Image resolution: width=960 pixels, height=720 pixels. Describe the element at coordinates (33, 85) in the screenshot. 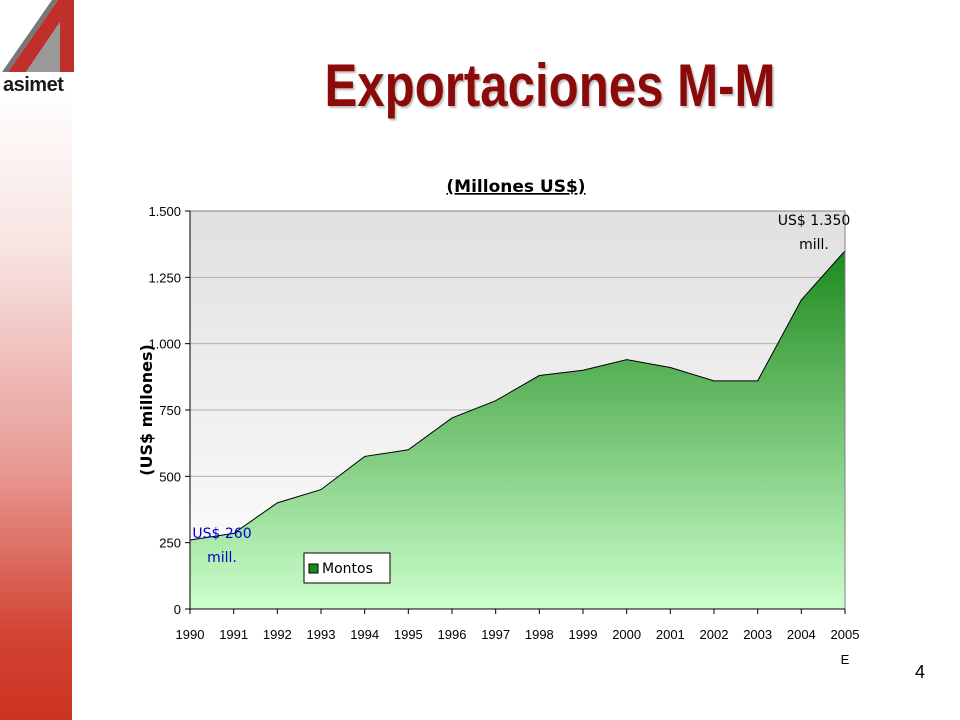

I see `logo-text: asimet` at that location.